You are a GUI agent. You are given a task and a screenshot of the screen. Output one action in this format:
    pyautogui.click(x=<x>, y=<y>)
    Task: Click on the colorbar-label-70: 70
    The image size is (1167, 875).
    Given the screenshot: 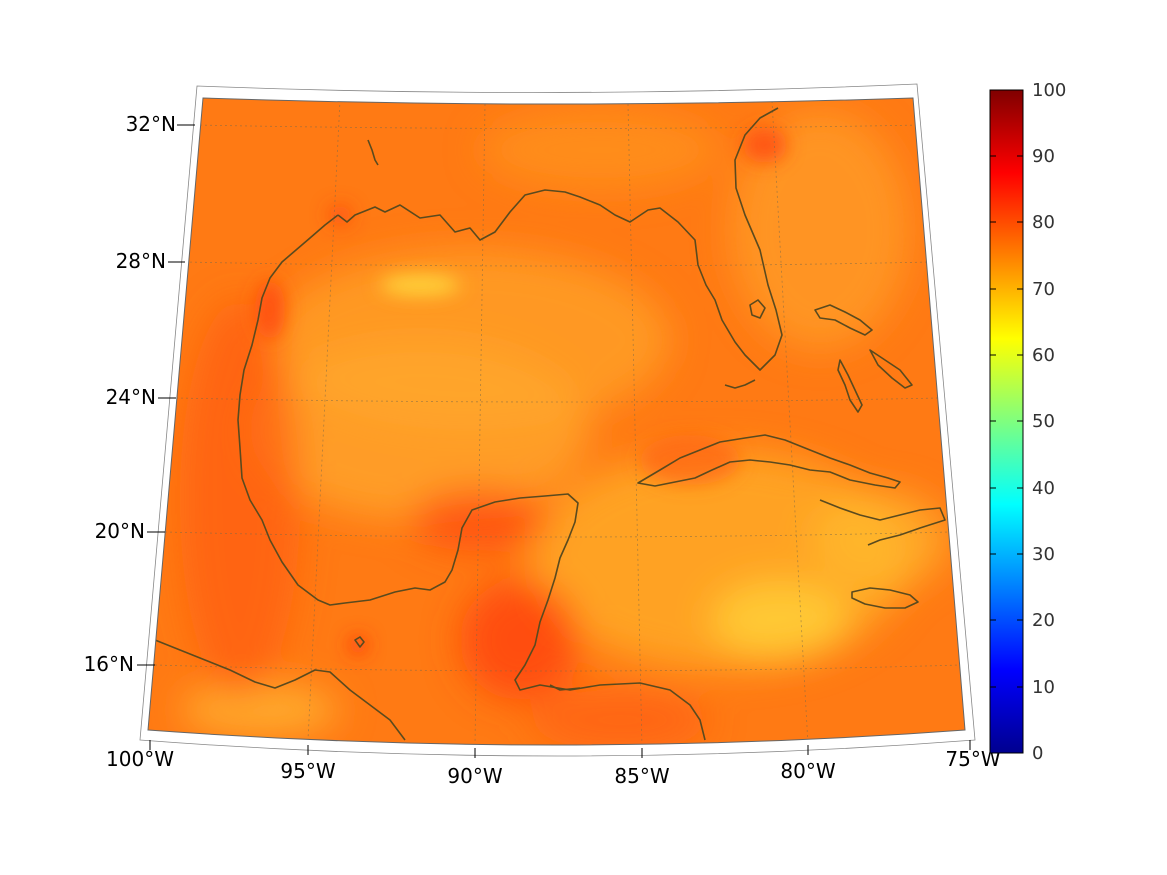 What is the action you would take?
    pyautogui.click(x=1043, y=289)
    